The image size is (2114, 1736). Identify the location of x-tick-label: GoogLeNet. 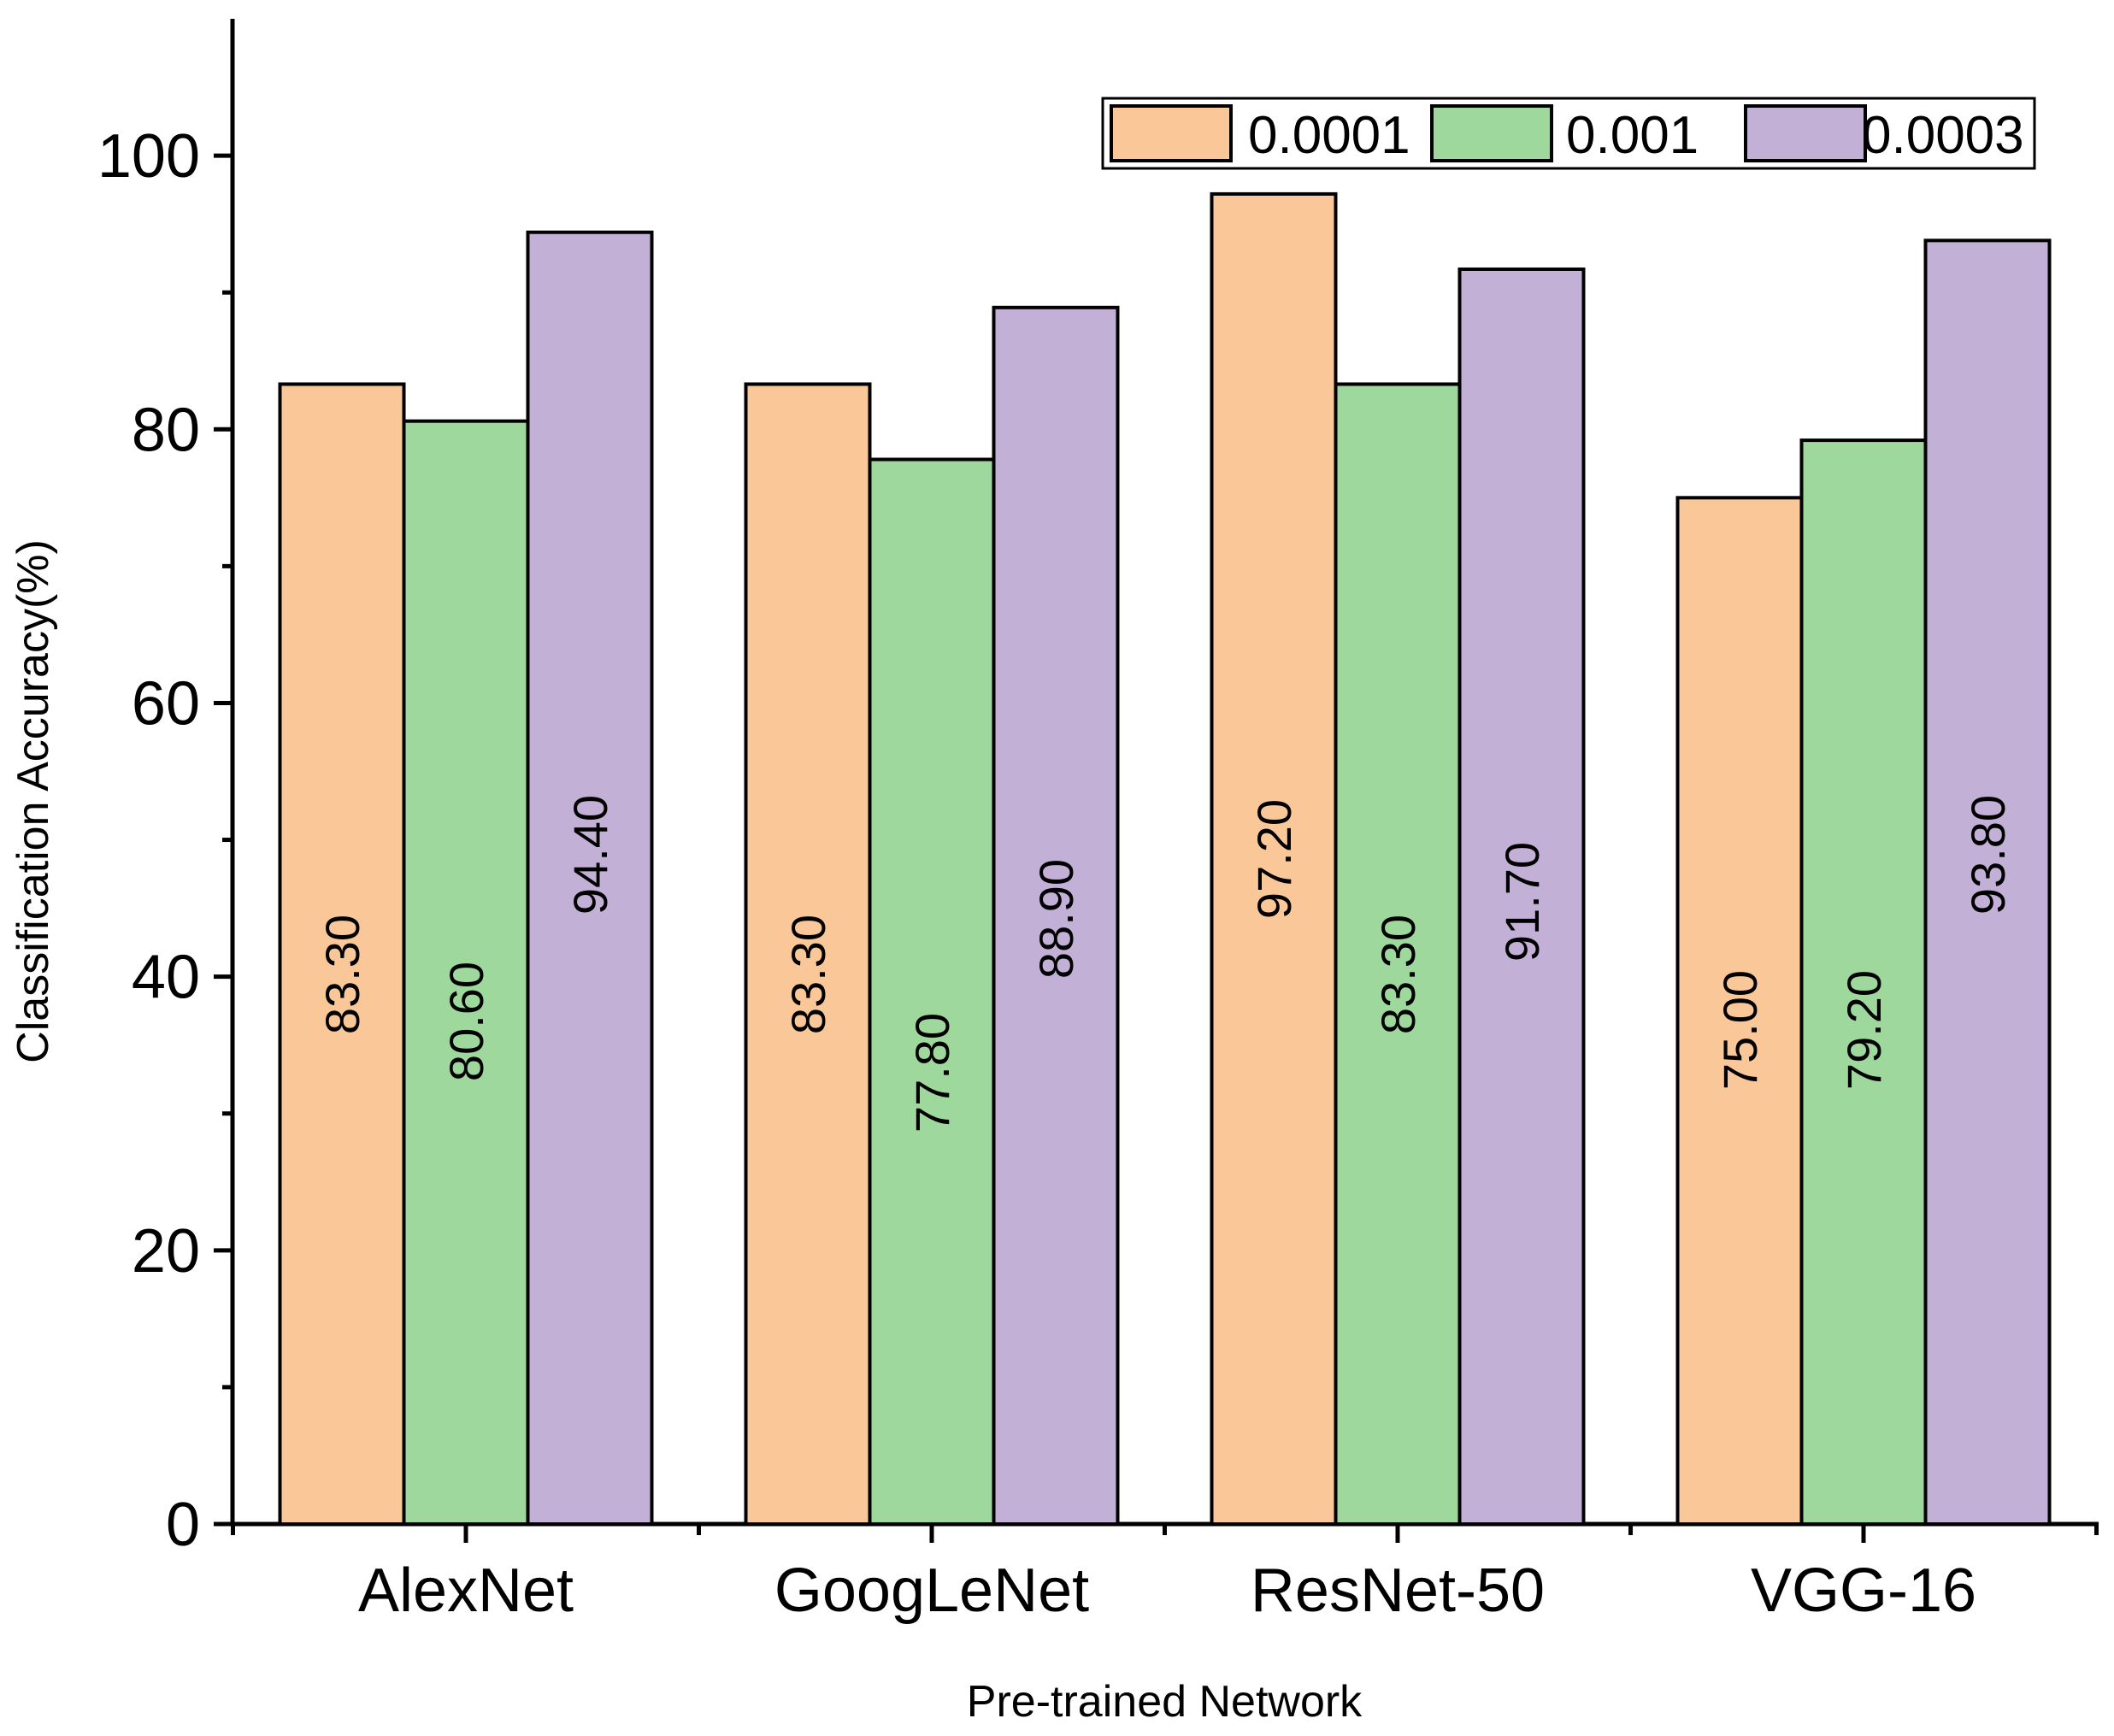
(931, 1591).